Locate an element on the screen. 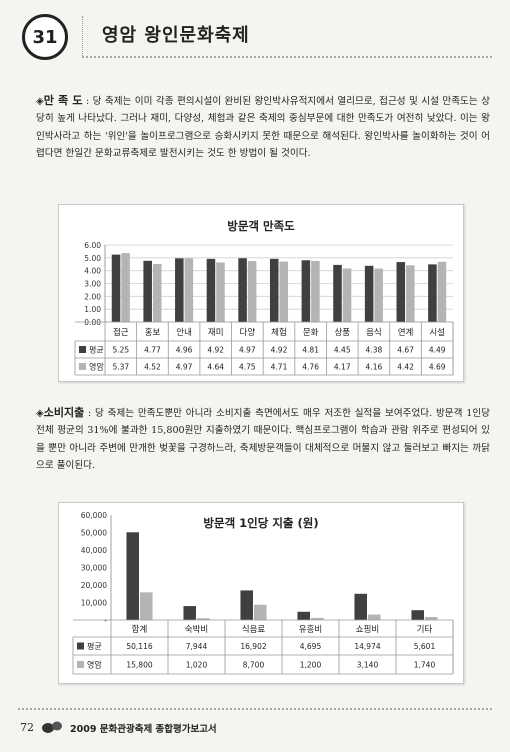  data-label: 4.64 is located at coordinates (215, 367).